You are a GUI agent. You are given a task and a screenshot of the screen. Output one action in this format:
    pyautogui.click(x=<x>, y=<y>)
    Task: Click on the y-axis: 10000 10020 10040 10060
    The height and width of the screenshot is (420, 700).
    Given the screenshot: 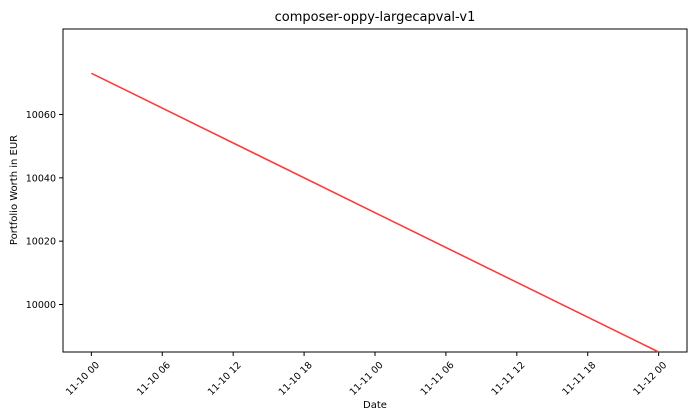 What is the action you would take?
    pyautogui.click(x=44, y=210)
    